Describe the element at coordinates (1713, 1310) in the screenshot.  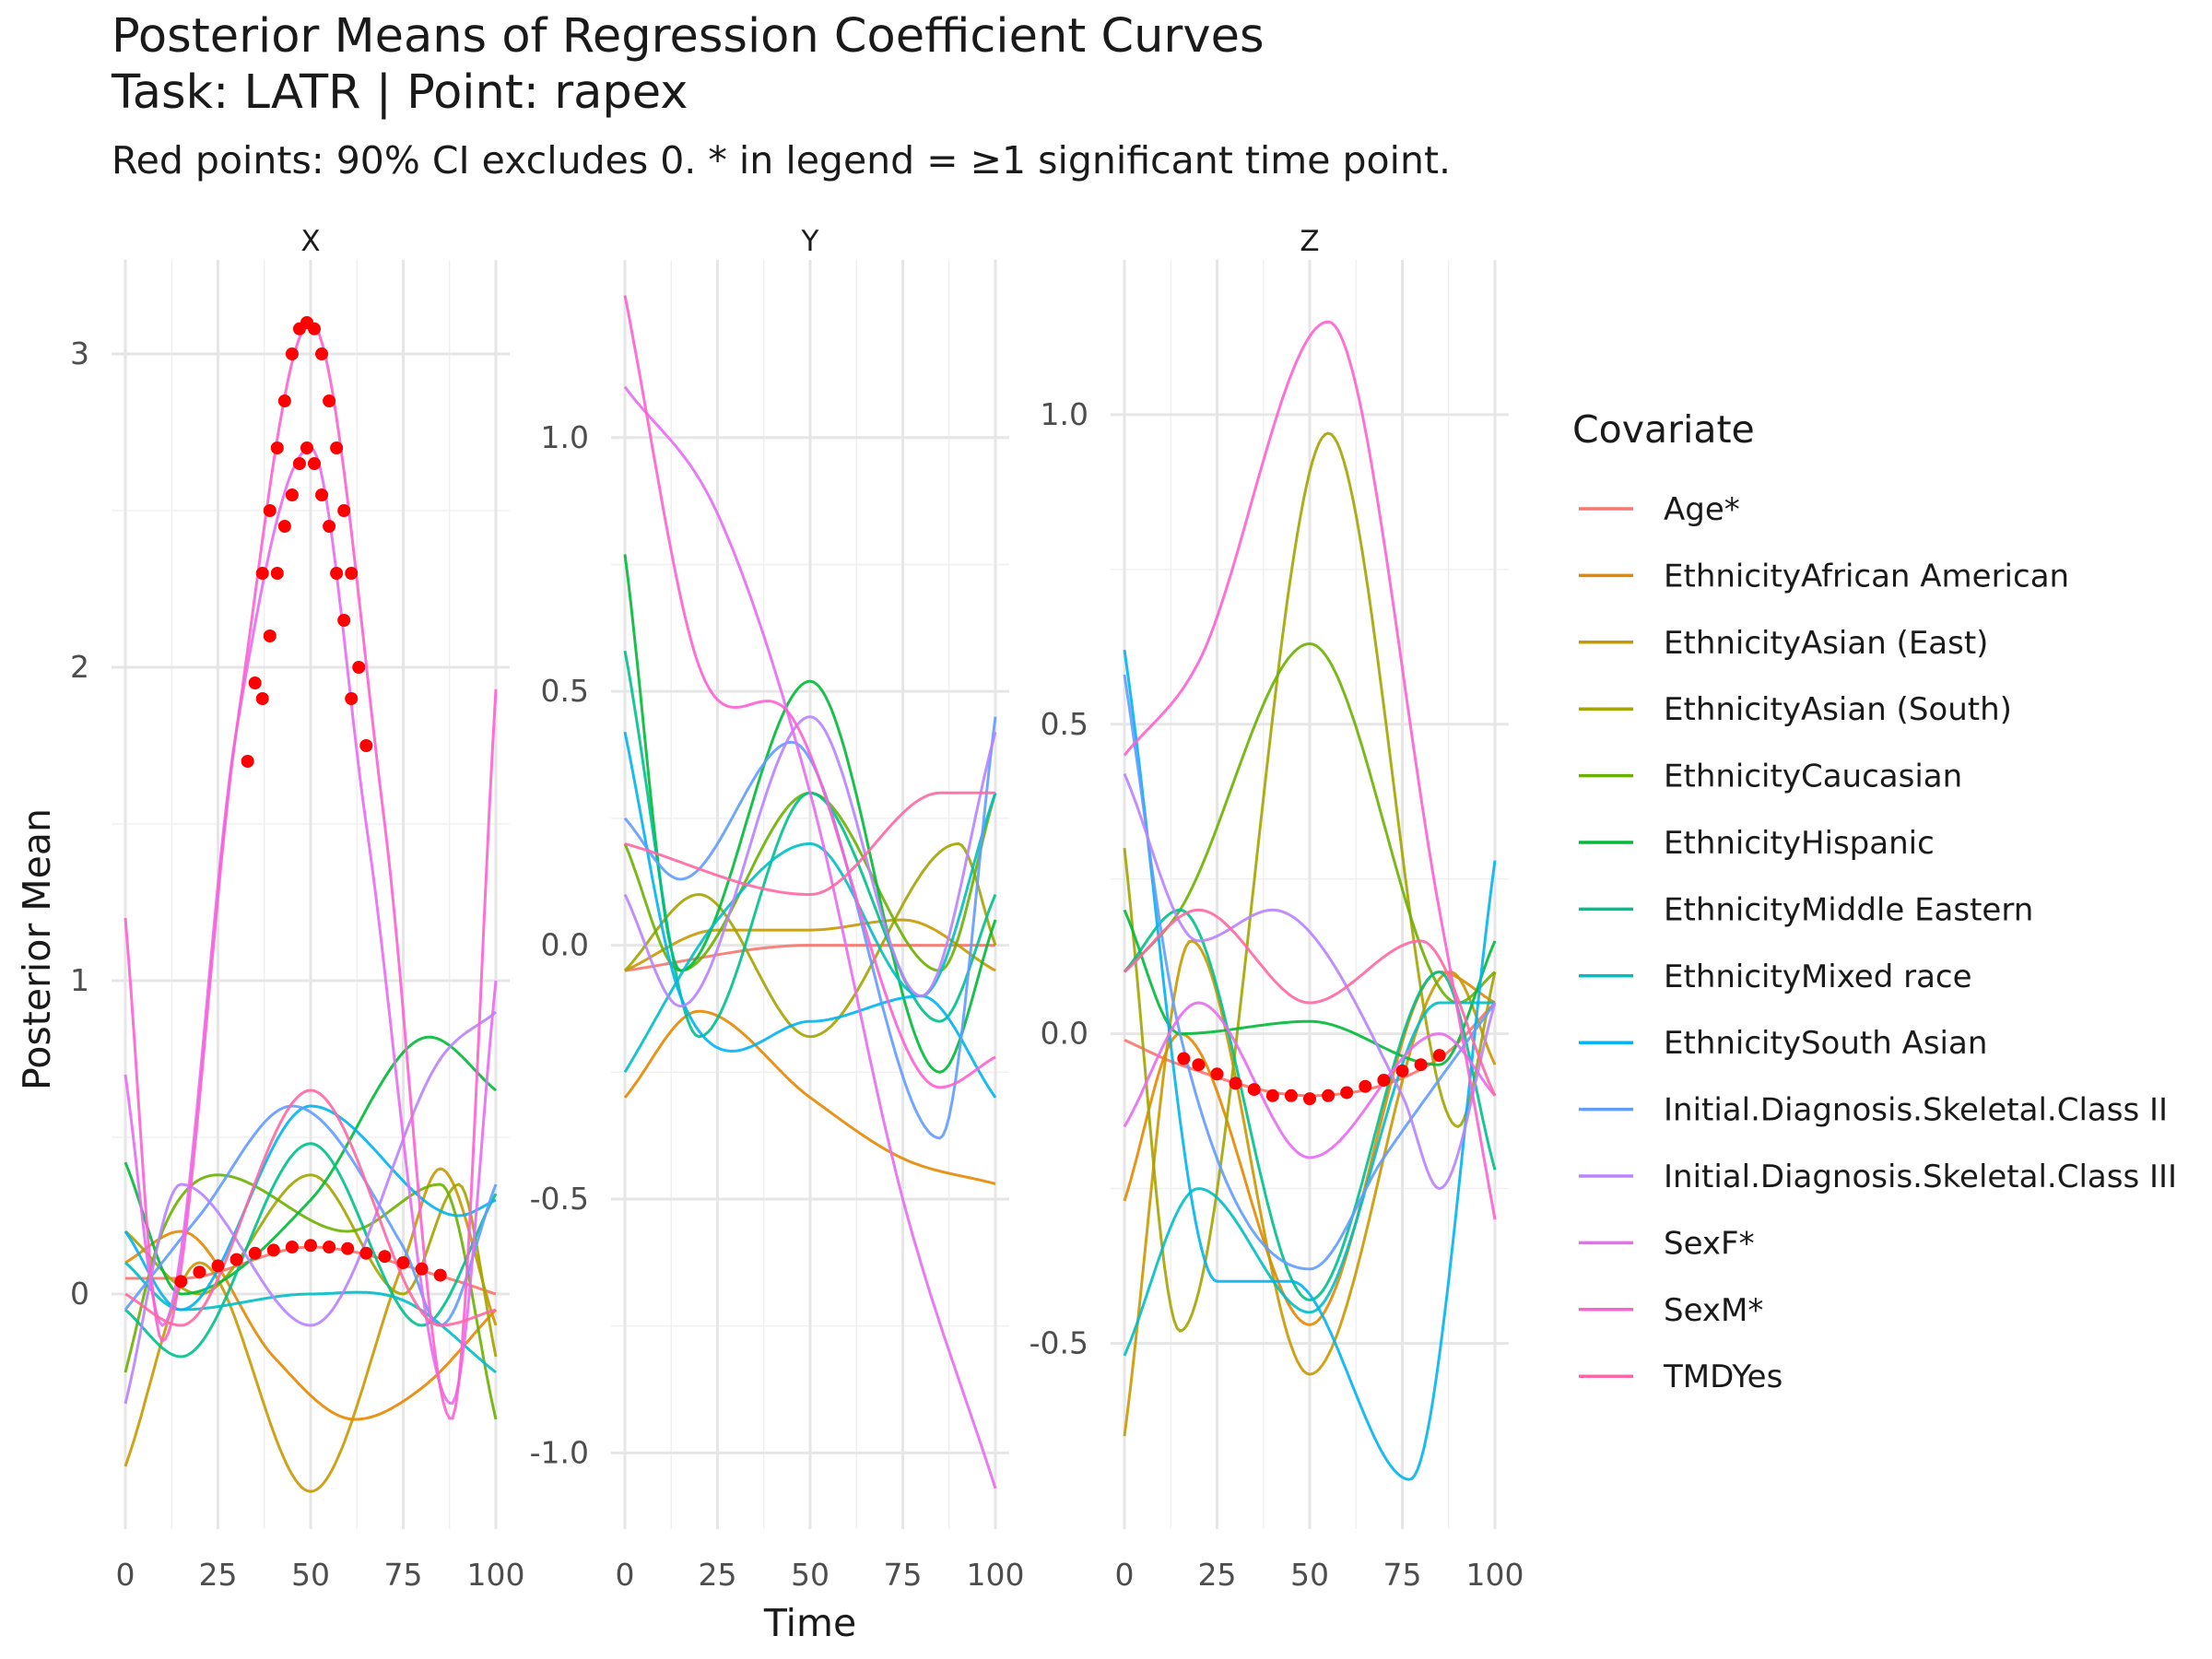
I see `legend-label: SexM*` at that location.